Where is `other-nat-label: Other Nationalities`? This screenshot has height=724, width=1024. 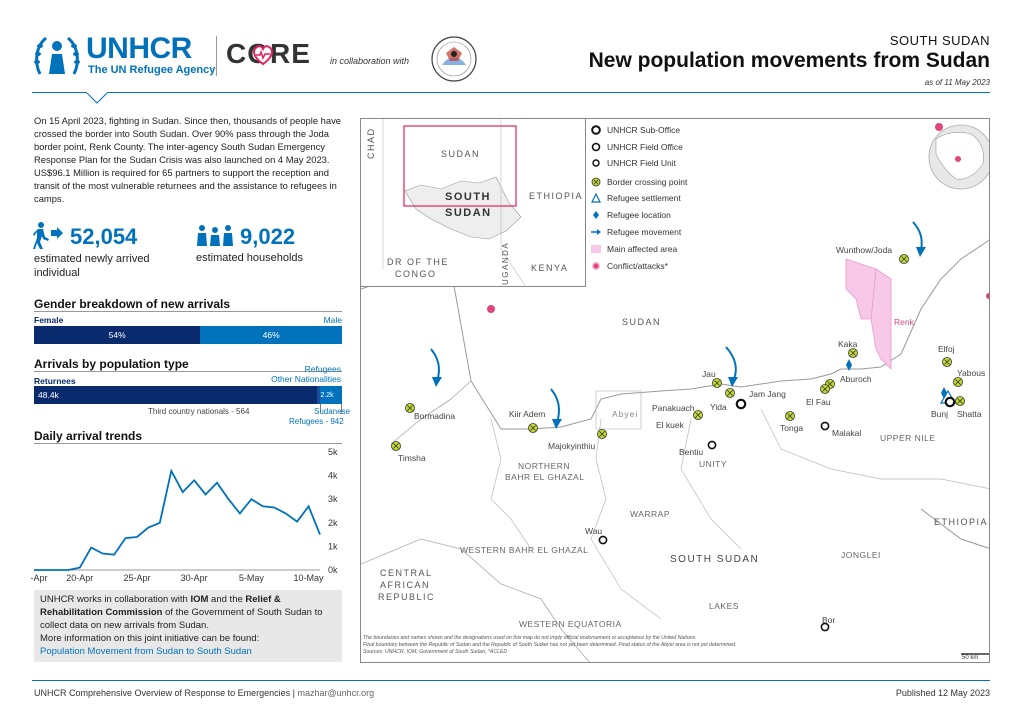
other-nat-label: Other Nationalities is located at coordinates (306, 379).